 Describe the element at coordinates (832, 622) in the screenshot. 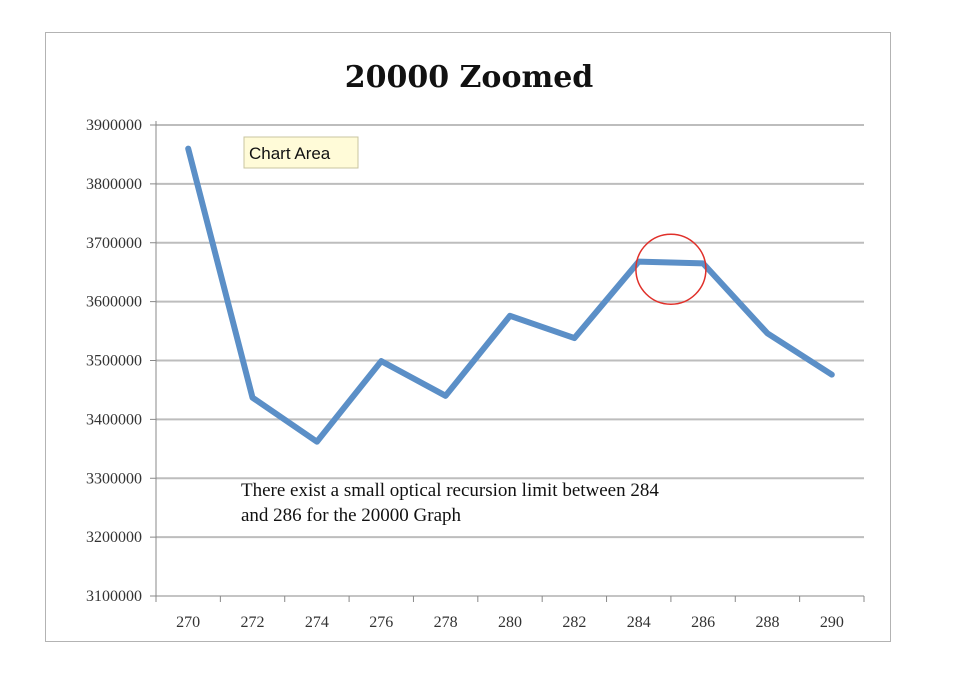

I see `x-tick-label: 290` at that location.